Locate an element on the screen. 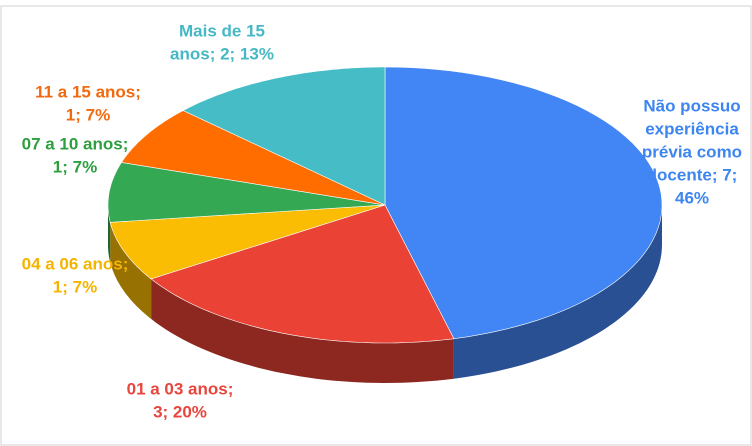  data-label: 04 a 06 anos; is located at coordinates (75, 263).